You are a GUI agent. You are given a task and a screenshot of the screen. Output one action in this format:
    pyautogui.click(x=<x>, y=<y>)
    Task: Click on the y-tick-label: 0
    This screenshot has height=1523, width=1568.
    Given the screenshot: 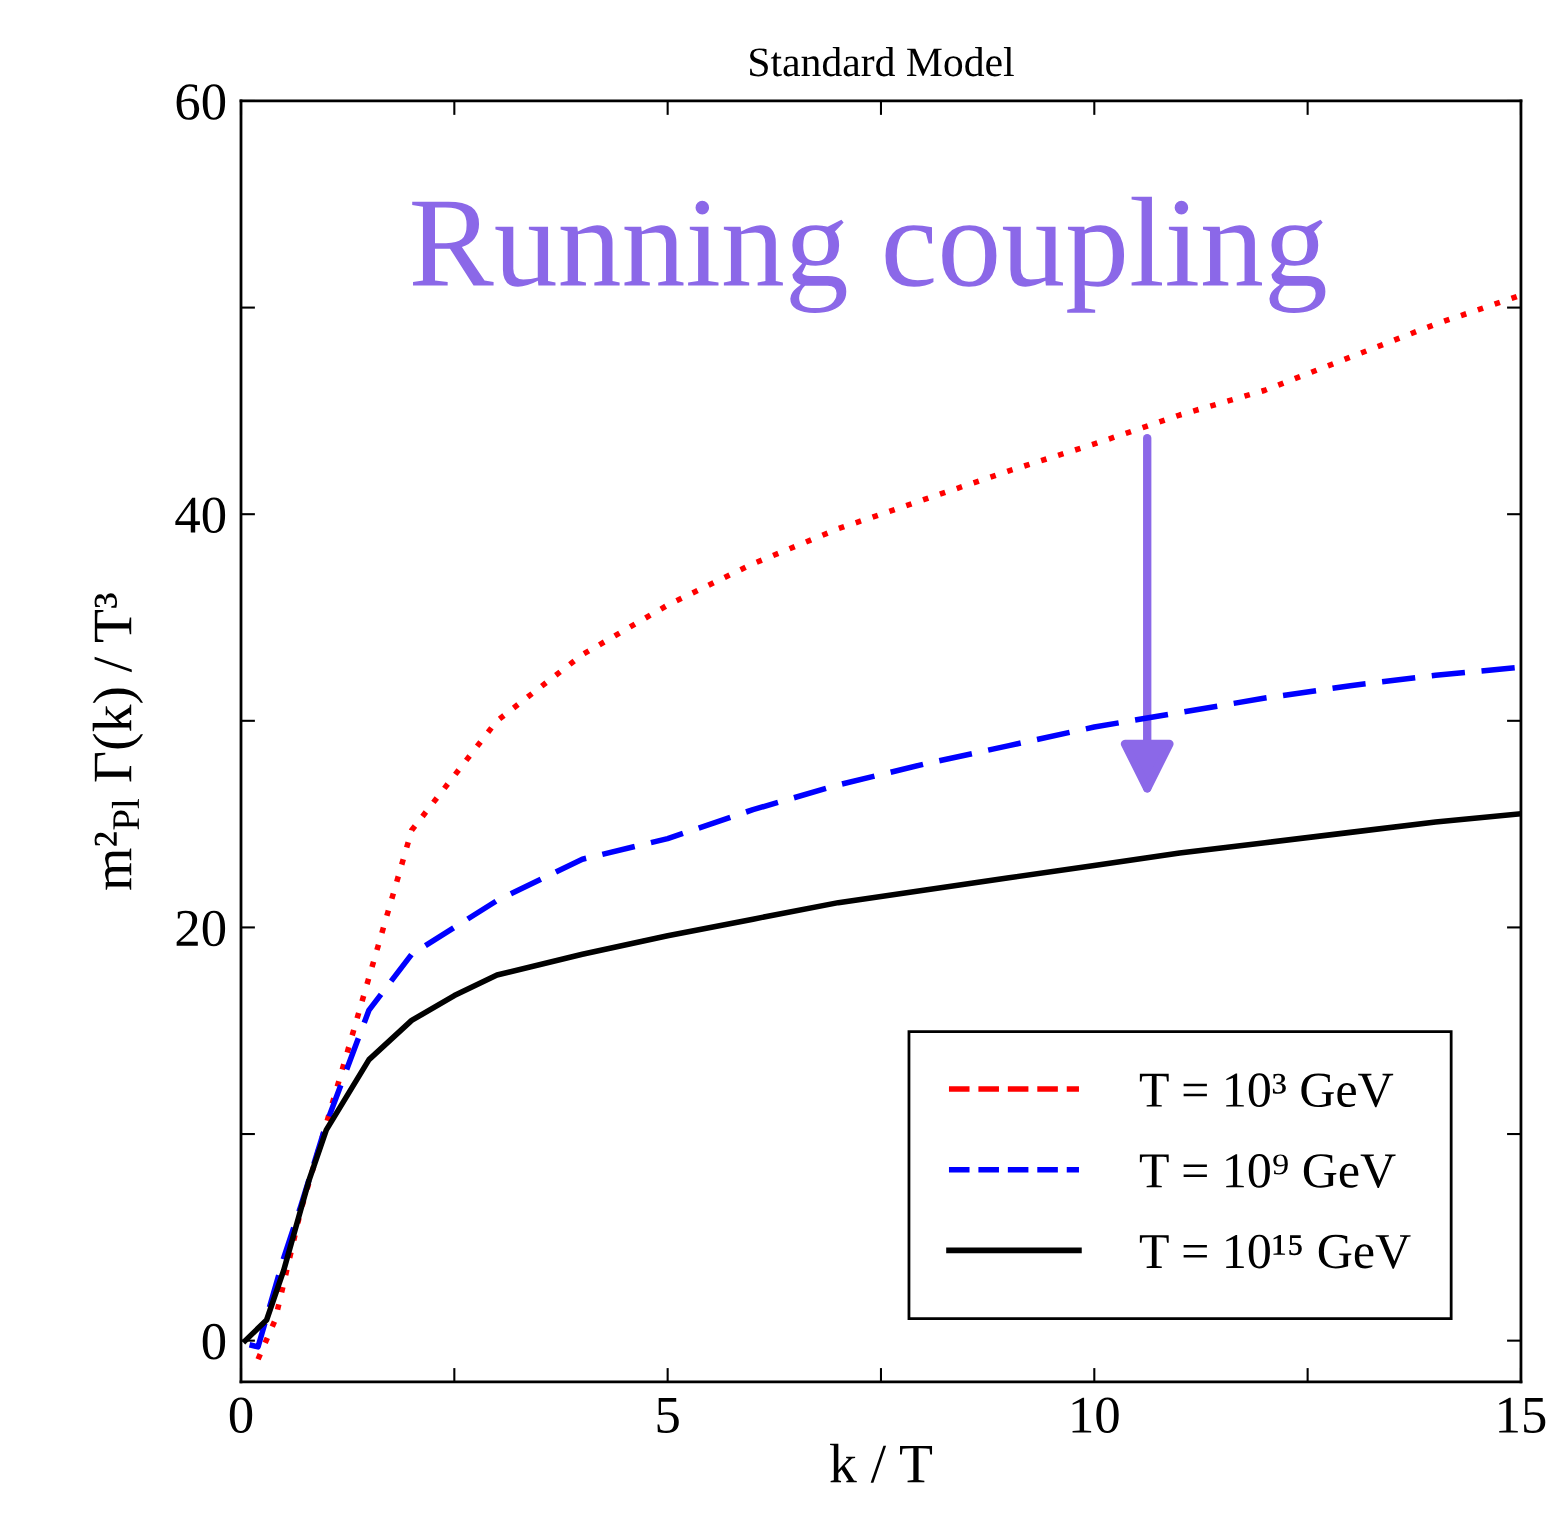 What is the action you would take?
    pyautogui.click(x=214, y=1341)
    